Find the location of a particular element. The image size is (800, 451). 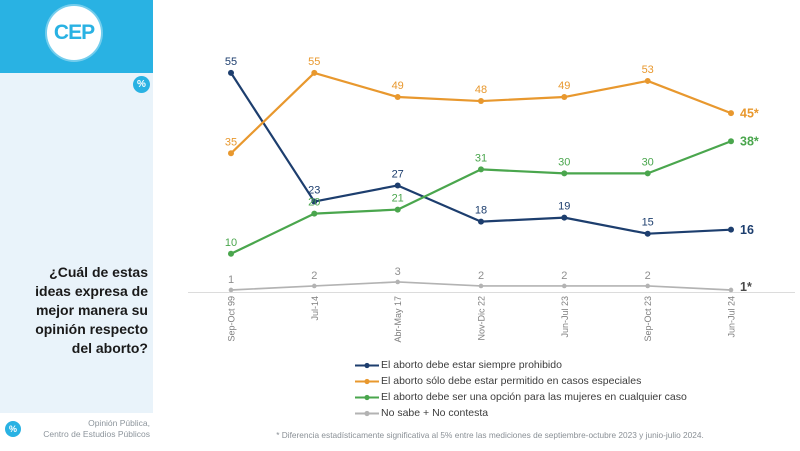

cep-logo: CEP is located at coordinates (74, 33).